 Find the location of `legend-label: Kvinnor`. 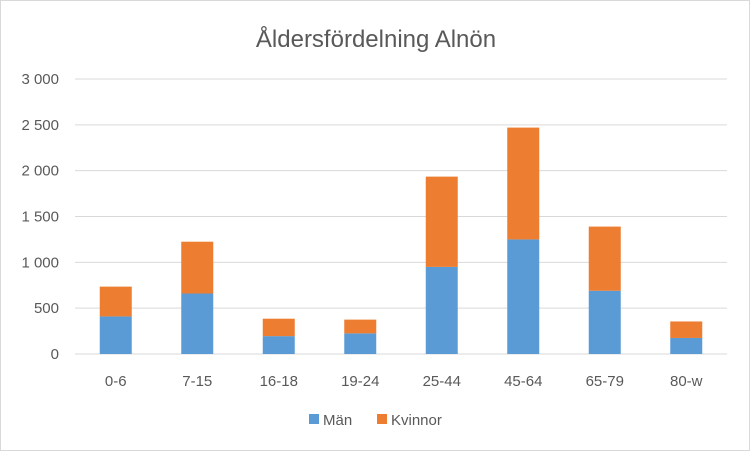

legend-label: Kvinnor is located at coordinates (416, 420).